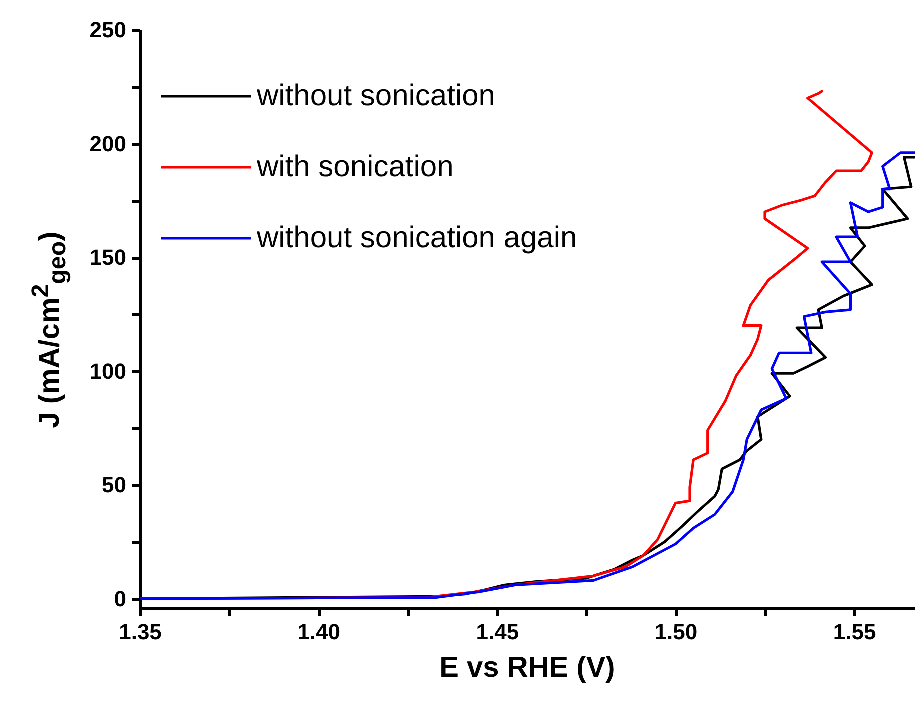 Image resolution: width=924 pixels, height=702 pixels. Describe the element at coordinates (108, 257) in the screenshot. I see `y-tick-label: 150` at that location.